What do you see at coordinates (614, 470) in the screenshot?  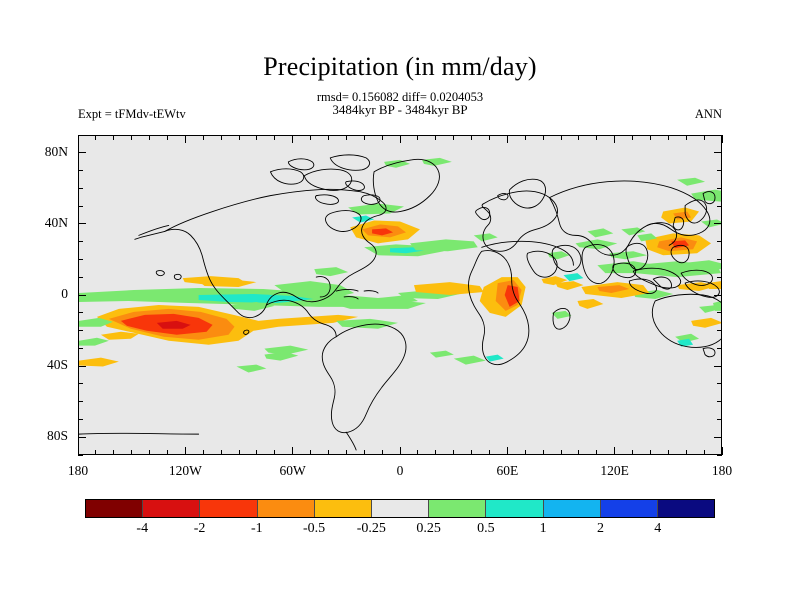 I see `x-axis-label: 120E` at bounding box center [614, 470].